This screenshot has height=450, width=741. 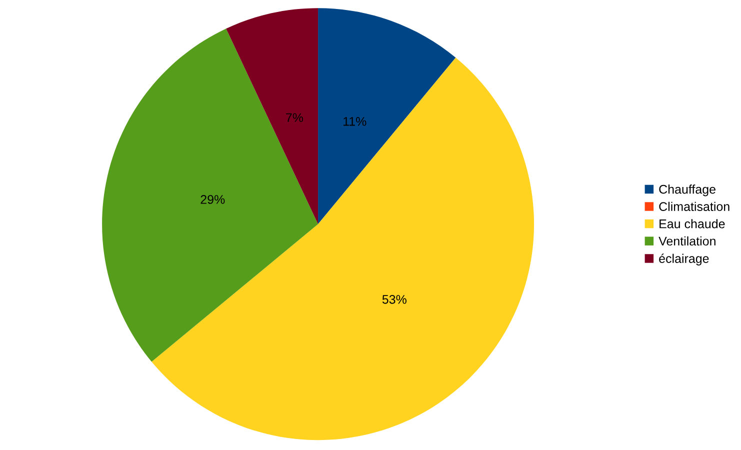 What do you see at coordinates (394, 299) in the screenshot?
I see `data-label: 53%` at bounding box center [394, 299].